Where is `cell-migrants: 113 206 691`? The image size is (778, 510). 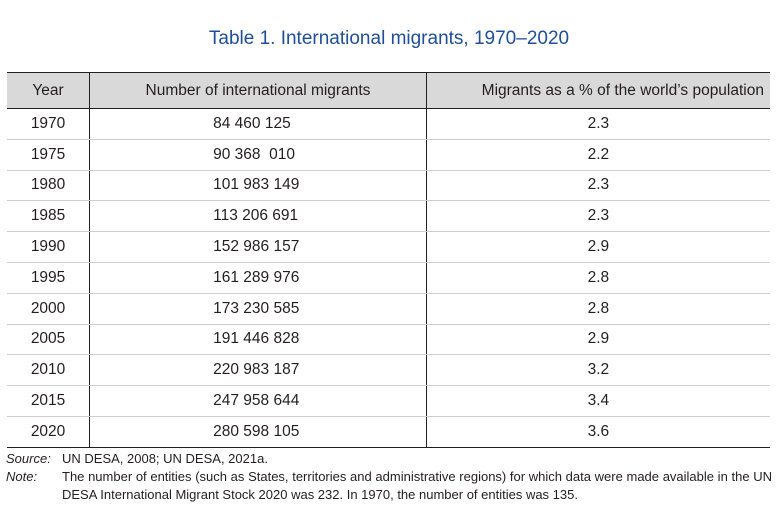
cell-migrants: 113 206 691 is located at coordinates (258, 216).